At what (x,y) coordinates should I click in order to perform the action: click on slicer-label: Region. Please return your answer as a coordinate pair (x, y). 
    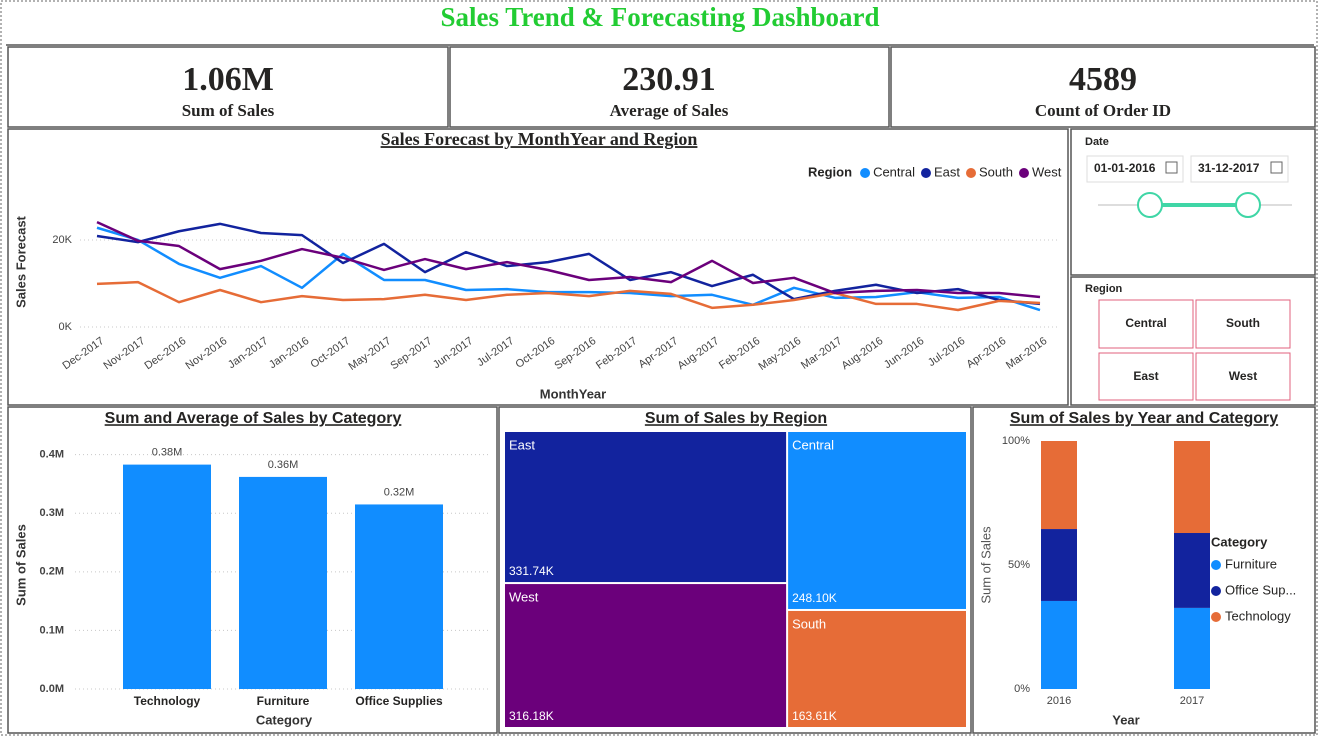
    Looking at the image, I should click on (1104, 289).